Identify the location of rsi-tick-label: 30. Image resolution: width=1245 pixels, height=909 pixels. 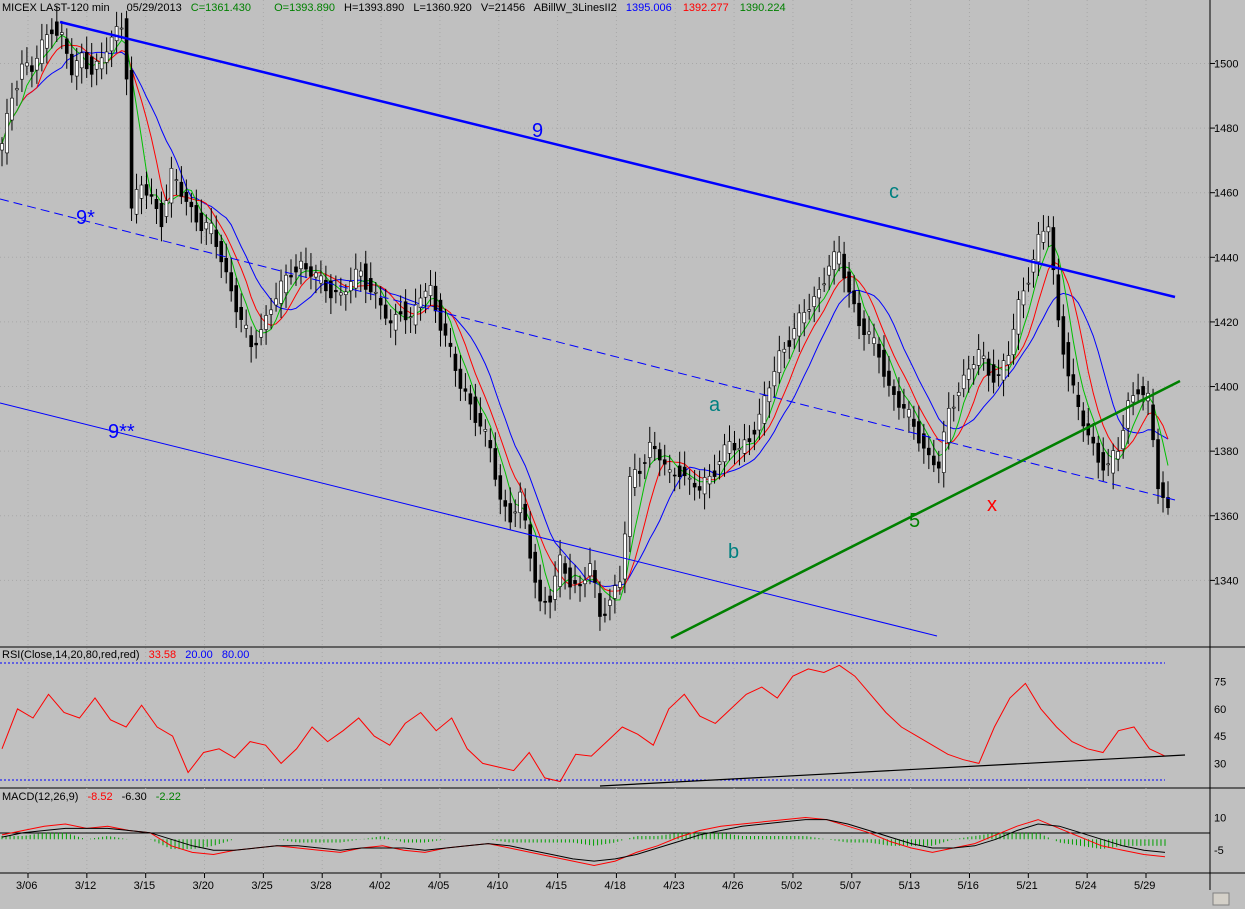
(1220, 764).